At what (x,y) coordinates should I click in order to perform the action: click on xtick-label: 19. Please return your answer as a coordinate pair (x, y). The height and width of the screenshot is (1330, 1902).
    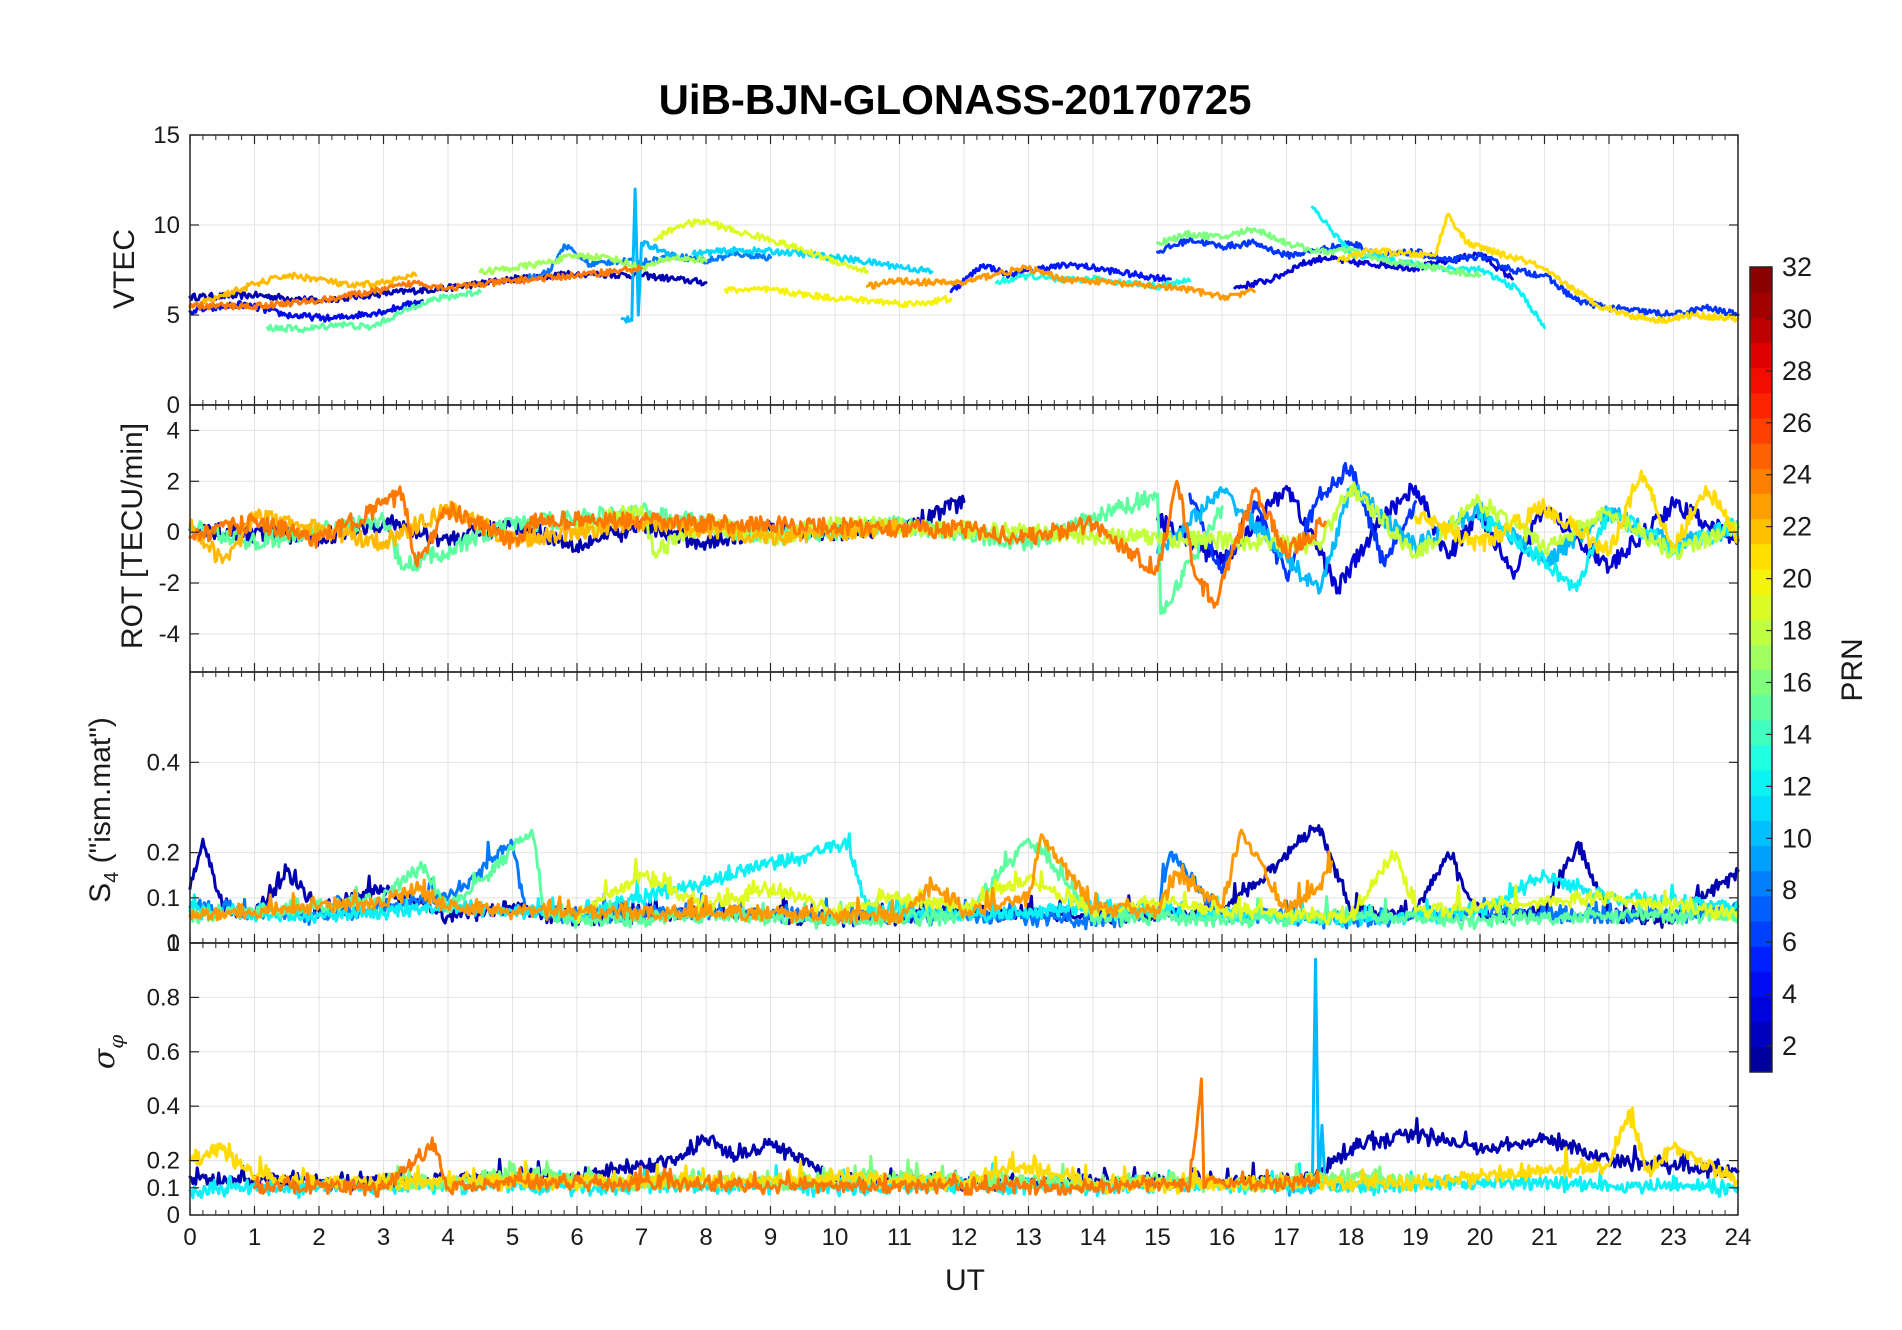
    Looking at the image, I should click on (1415, 1237).